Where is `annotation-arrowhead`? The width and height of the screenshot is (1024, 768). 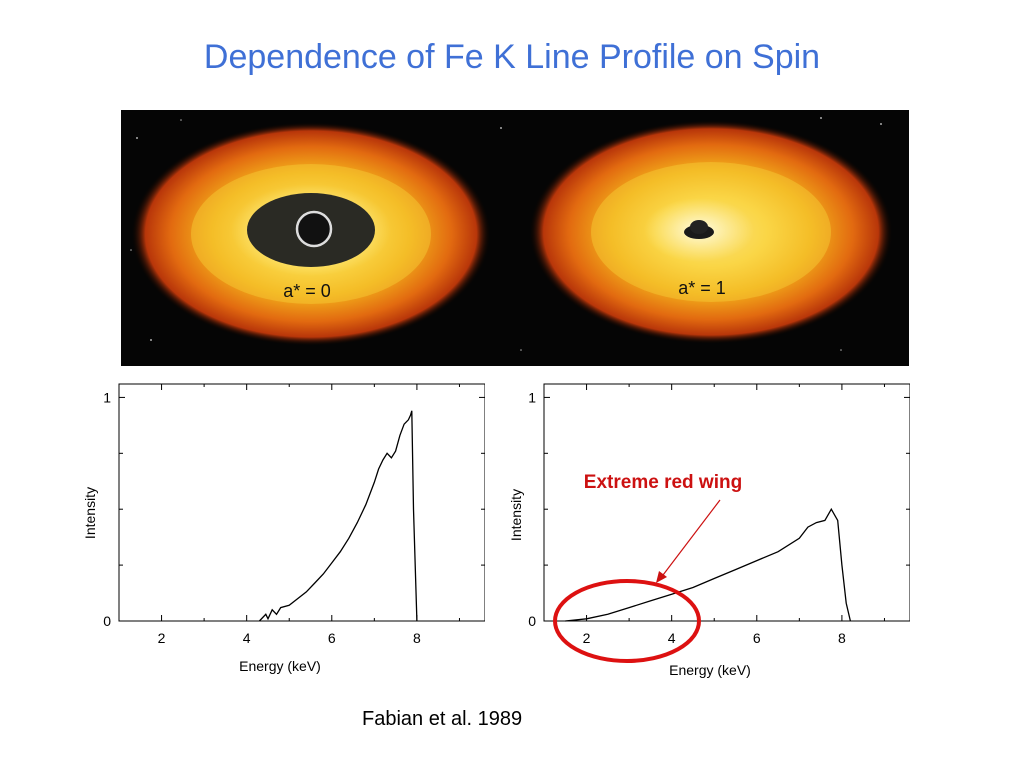
annotation-arrowhead is located at coordinates (661, 577).